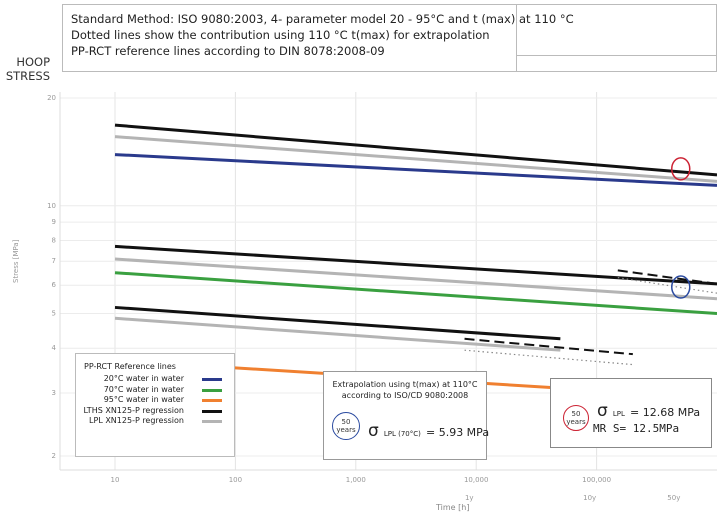 The width and height of the screenshot is (717, 525). I want to click on x-secondary-tick-label: 50y, so click(673, 498).